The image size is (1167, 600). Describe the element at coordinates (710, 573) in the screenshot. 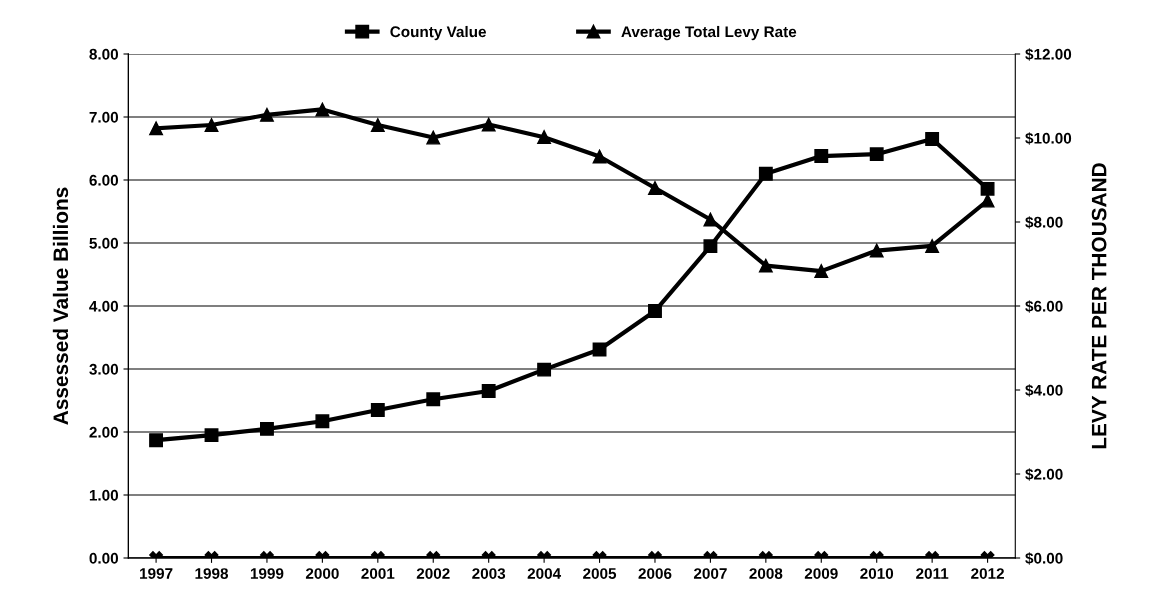

I see `x-tick-label: 2007` at that location.